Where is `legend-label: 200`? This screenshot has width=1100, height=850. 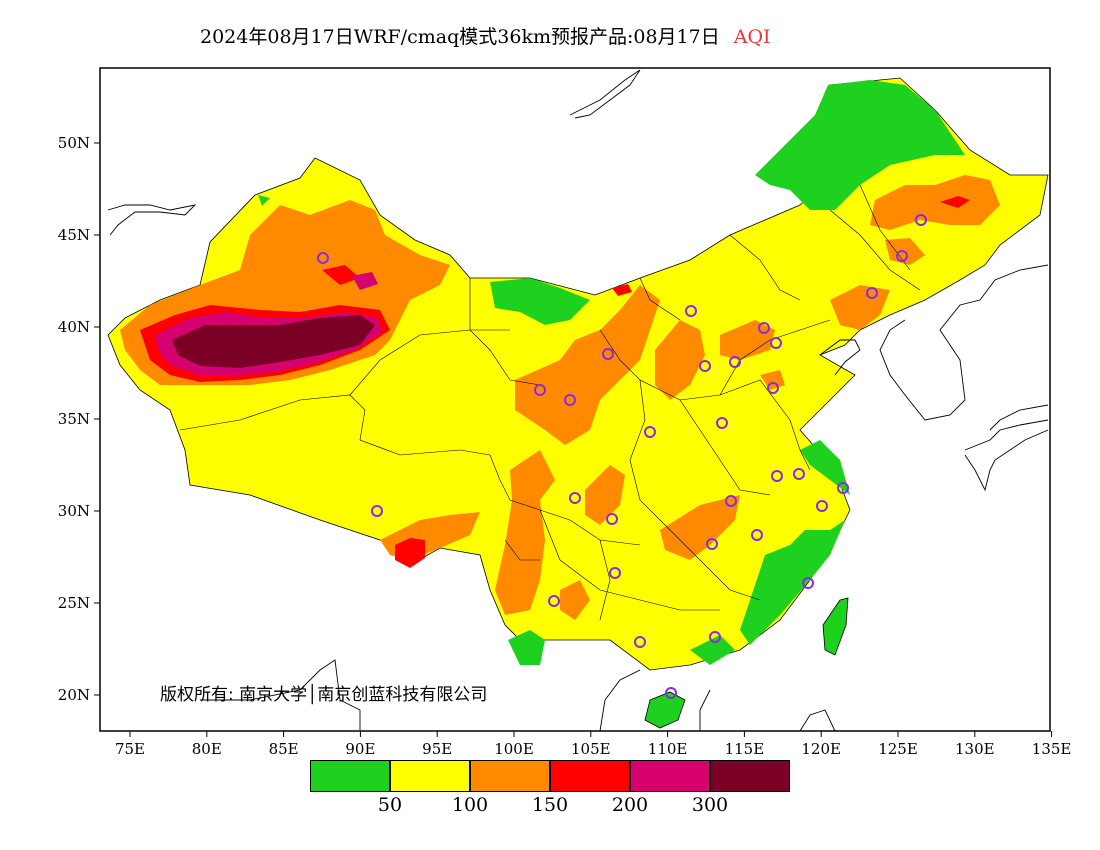 legend-label: 200 is located at coordinates (630, 805).